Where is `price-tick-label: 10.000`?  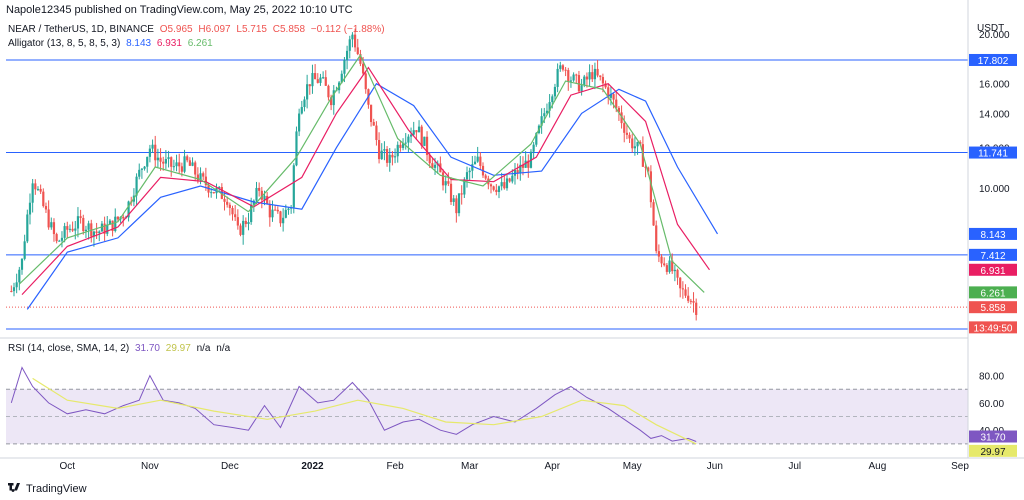 price-tick-label: 10.000 is located at coordinates (994, 189).